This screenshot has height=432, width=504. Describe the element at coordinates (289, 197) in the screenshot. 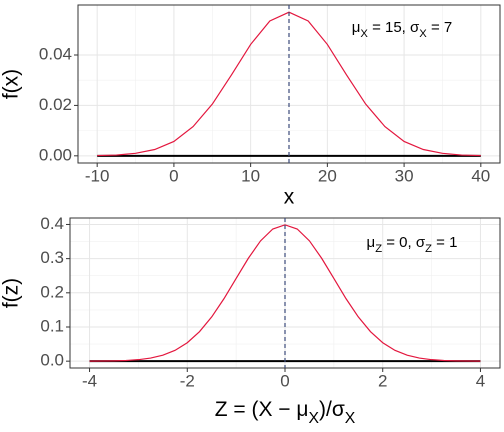

I see `x-axis-label: x` at that location.